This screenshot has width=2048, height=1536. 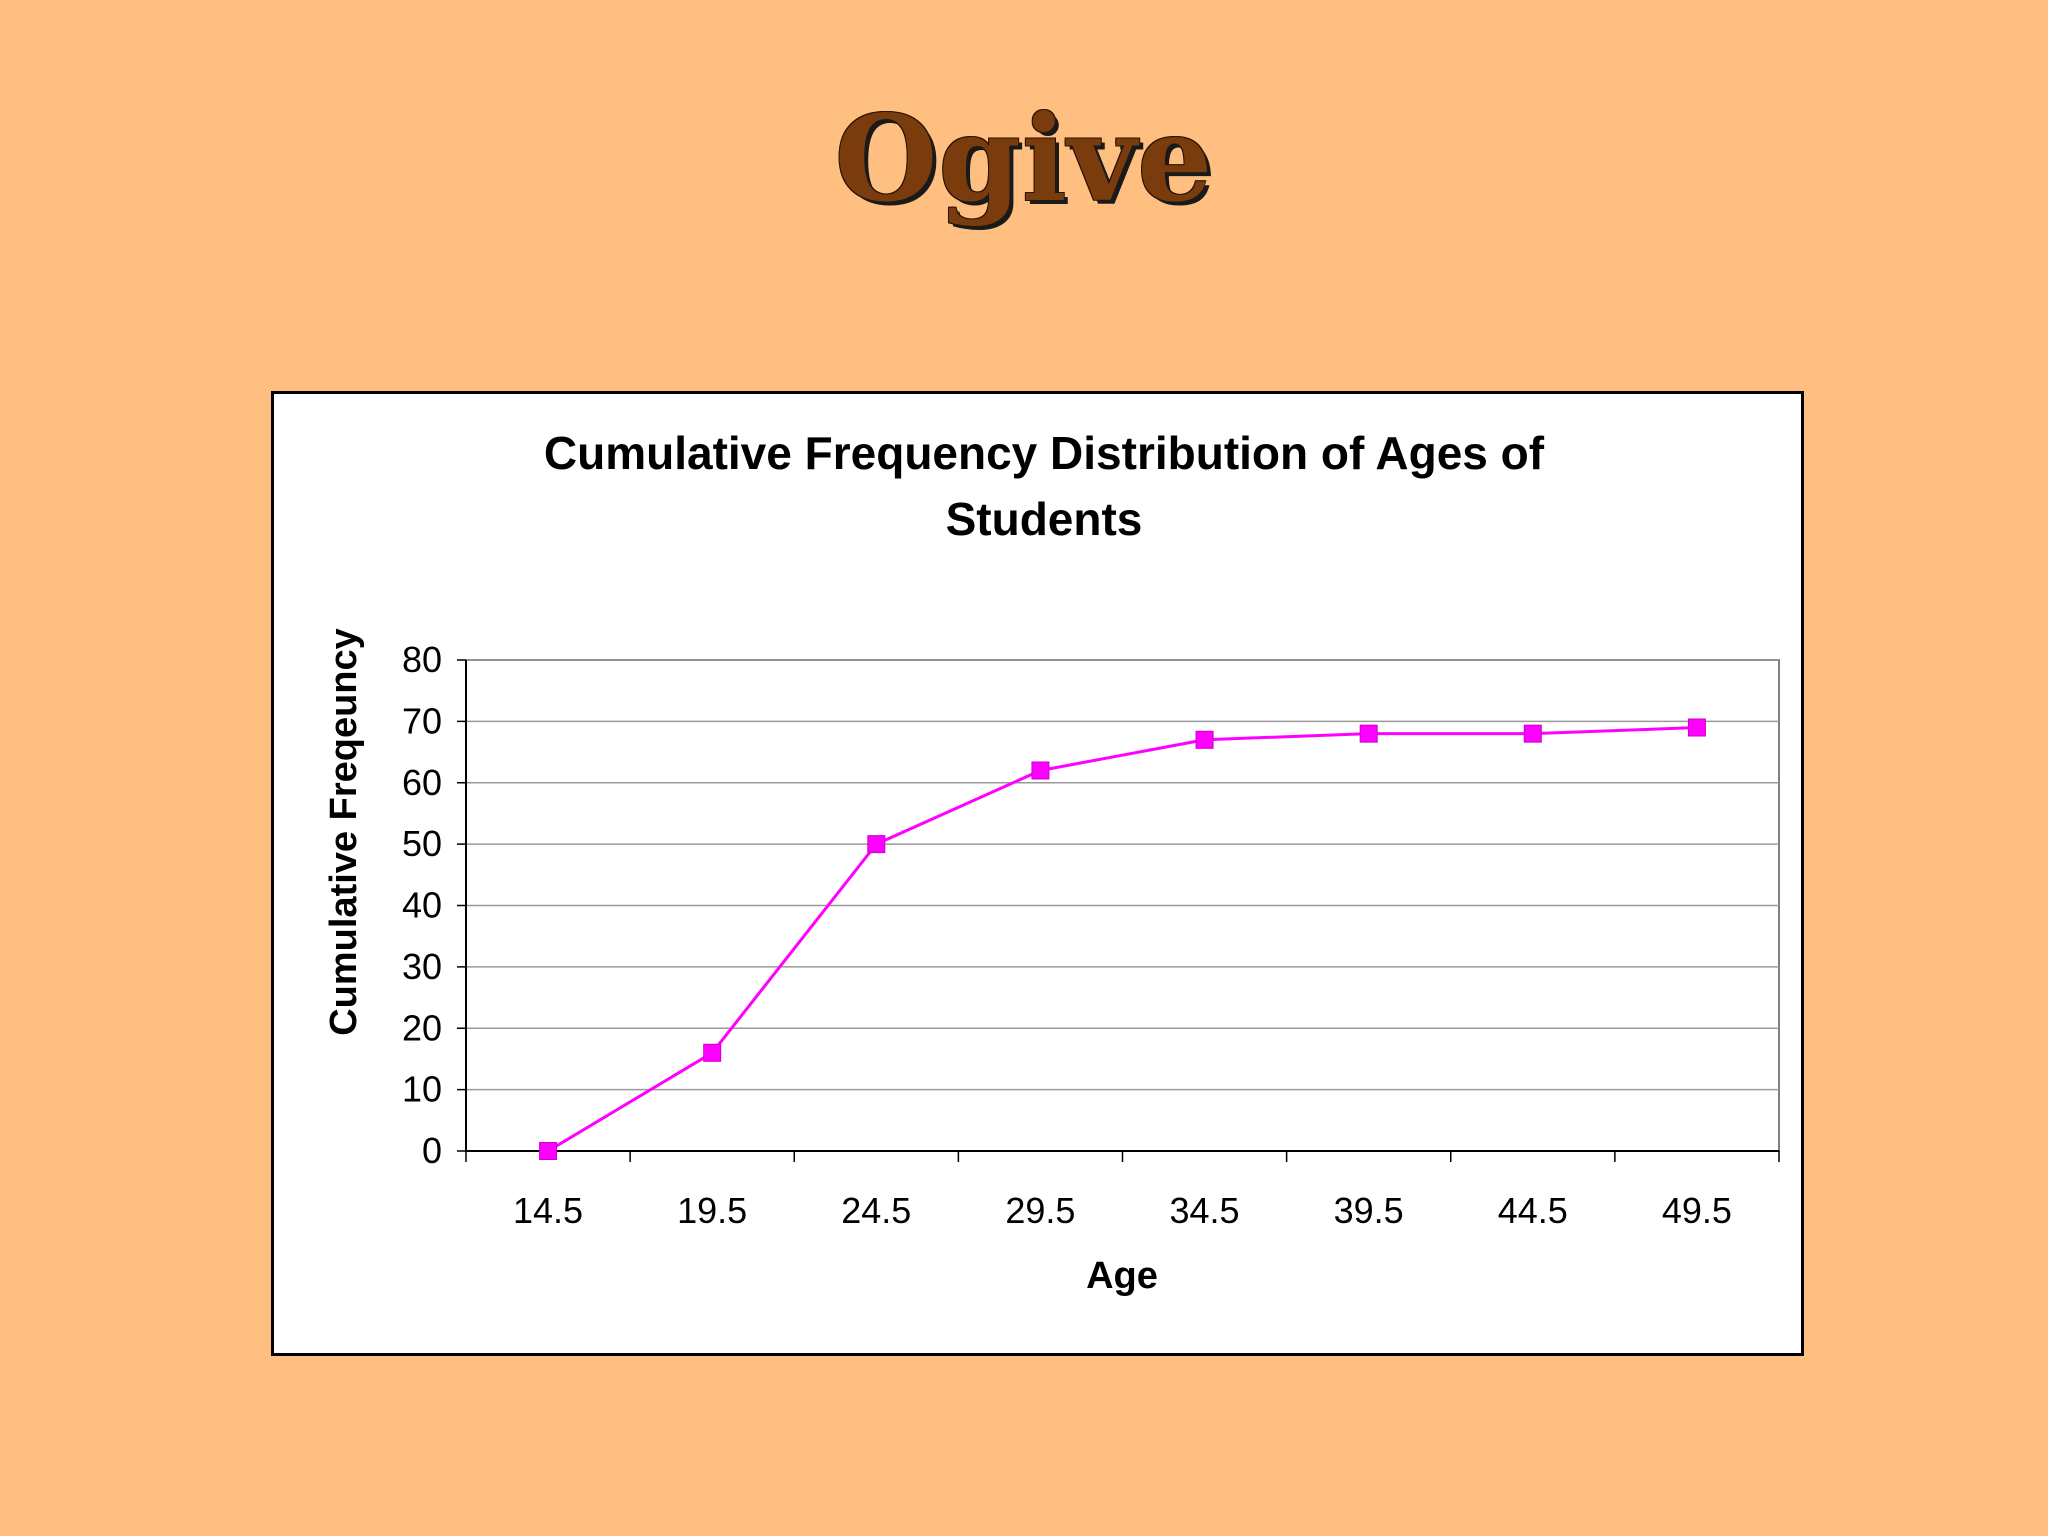 I want to click on x-tick-label: 14.5, so click(x=548, y=1210).